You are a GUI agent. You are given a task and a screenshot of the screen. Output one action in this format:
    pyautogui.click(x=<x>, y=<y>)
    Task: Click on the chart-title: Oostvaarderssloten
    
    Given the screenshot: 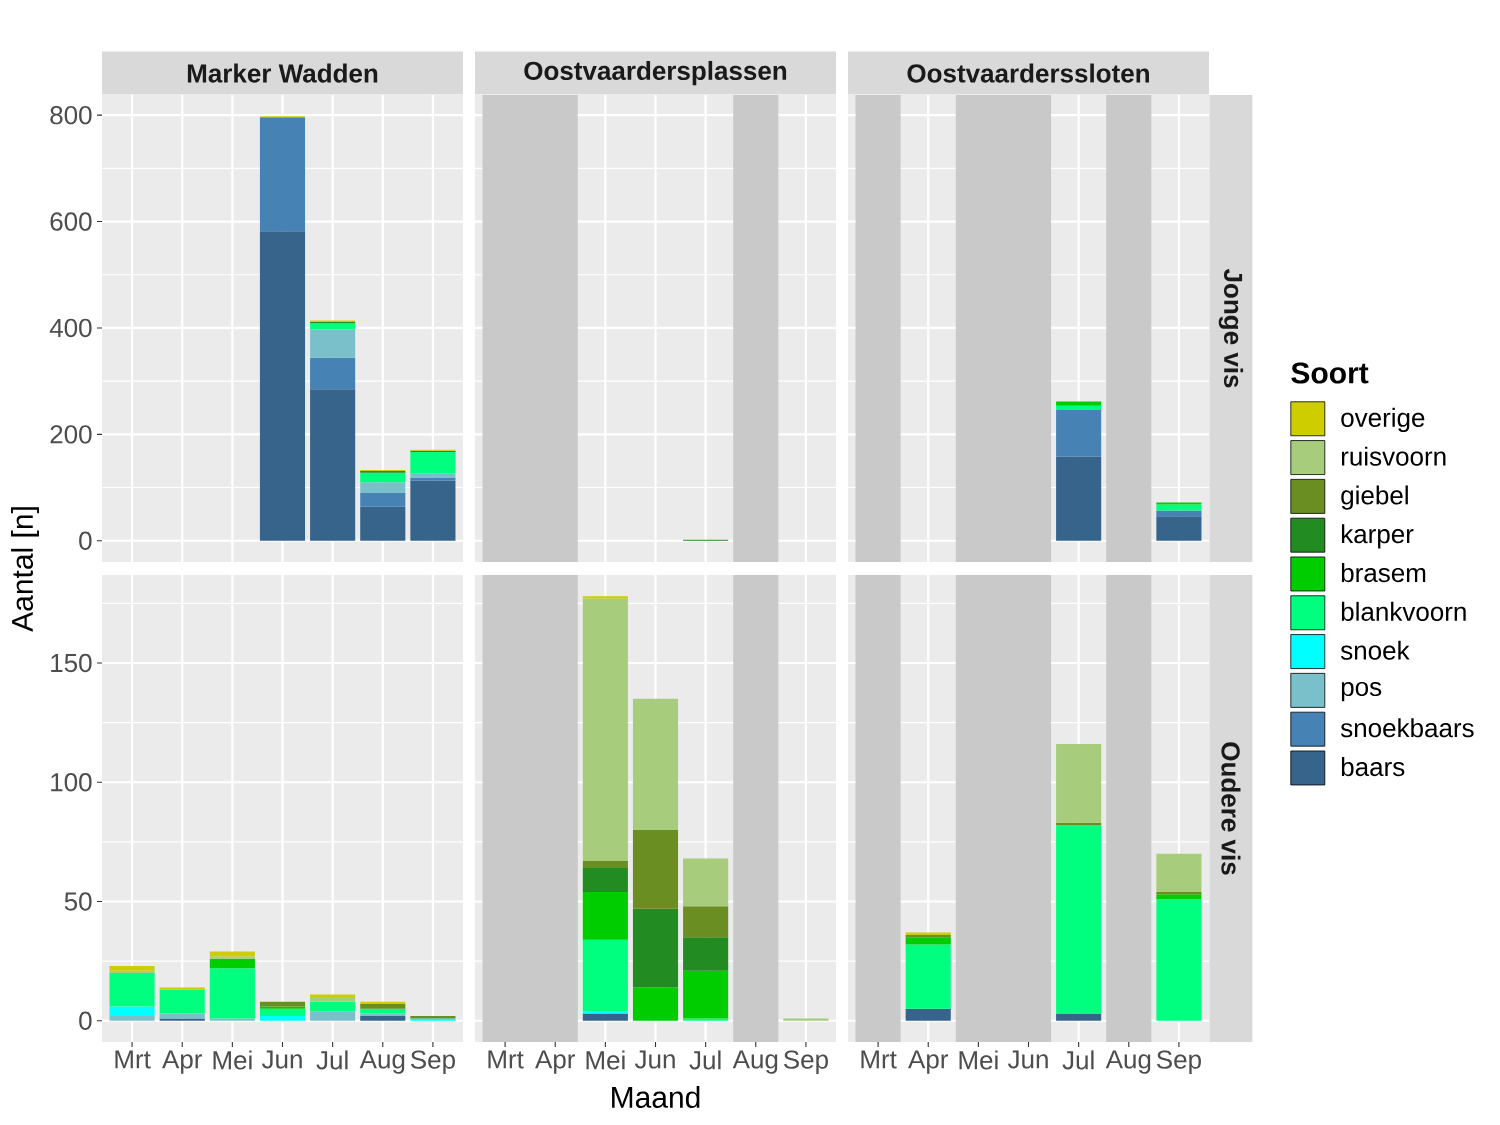 What is the action you would take?
    pyautogui.click(x=1028, y=73)
    